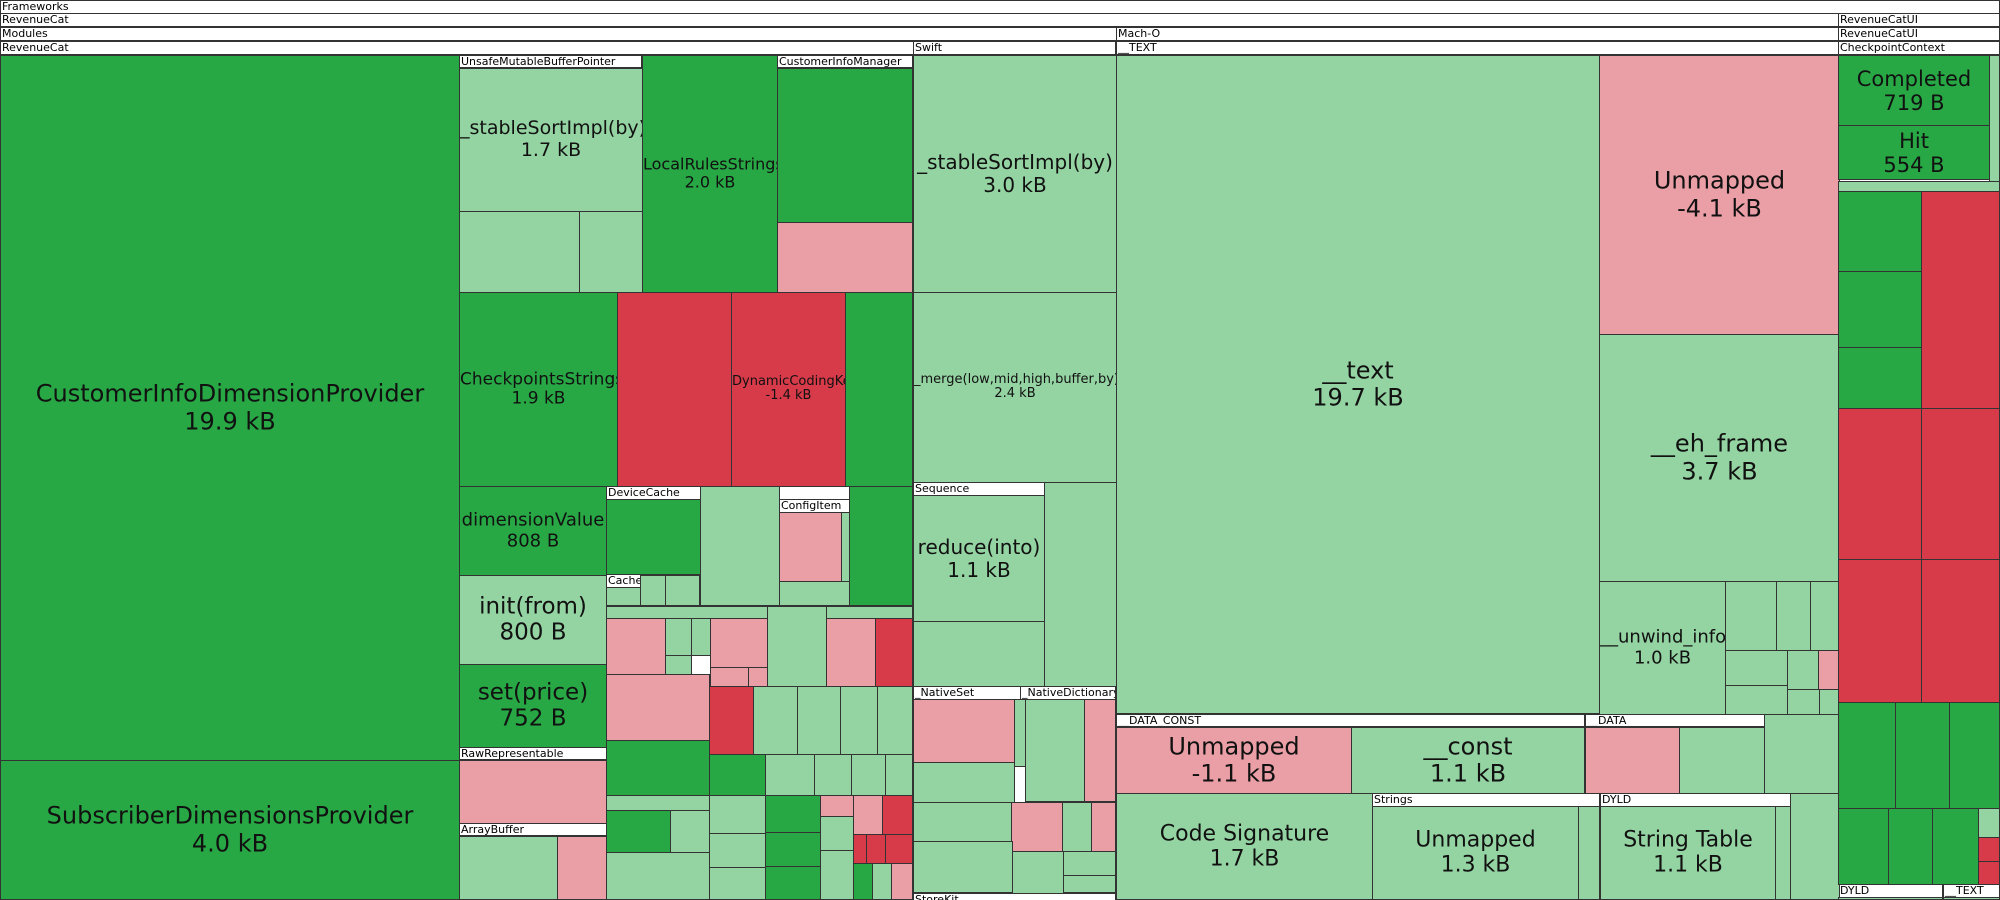 This screenshot has height=900, width=2000. I want to click on tile-dynamiccodingkey: DynamicCodingKey -1.4 kB, so click(788, 389).